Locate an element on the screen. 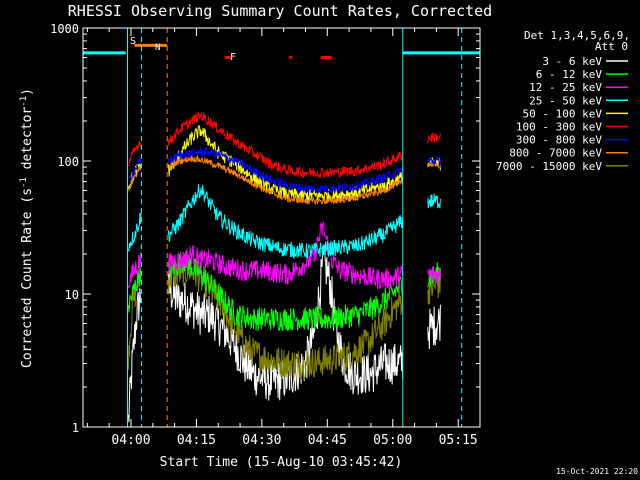 The image size is (640, 480). legend-header-line-1: Det 1,3,4,5,6,9, is located at coordinates (577, 35).